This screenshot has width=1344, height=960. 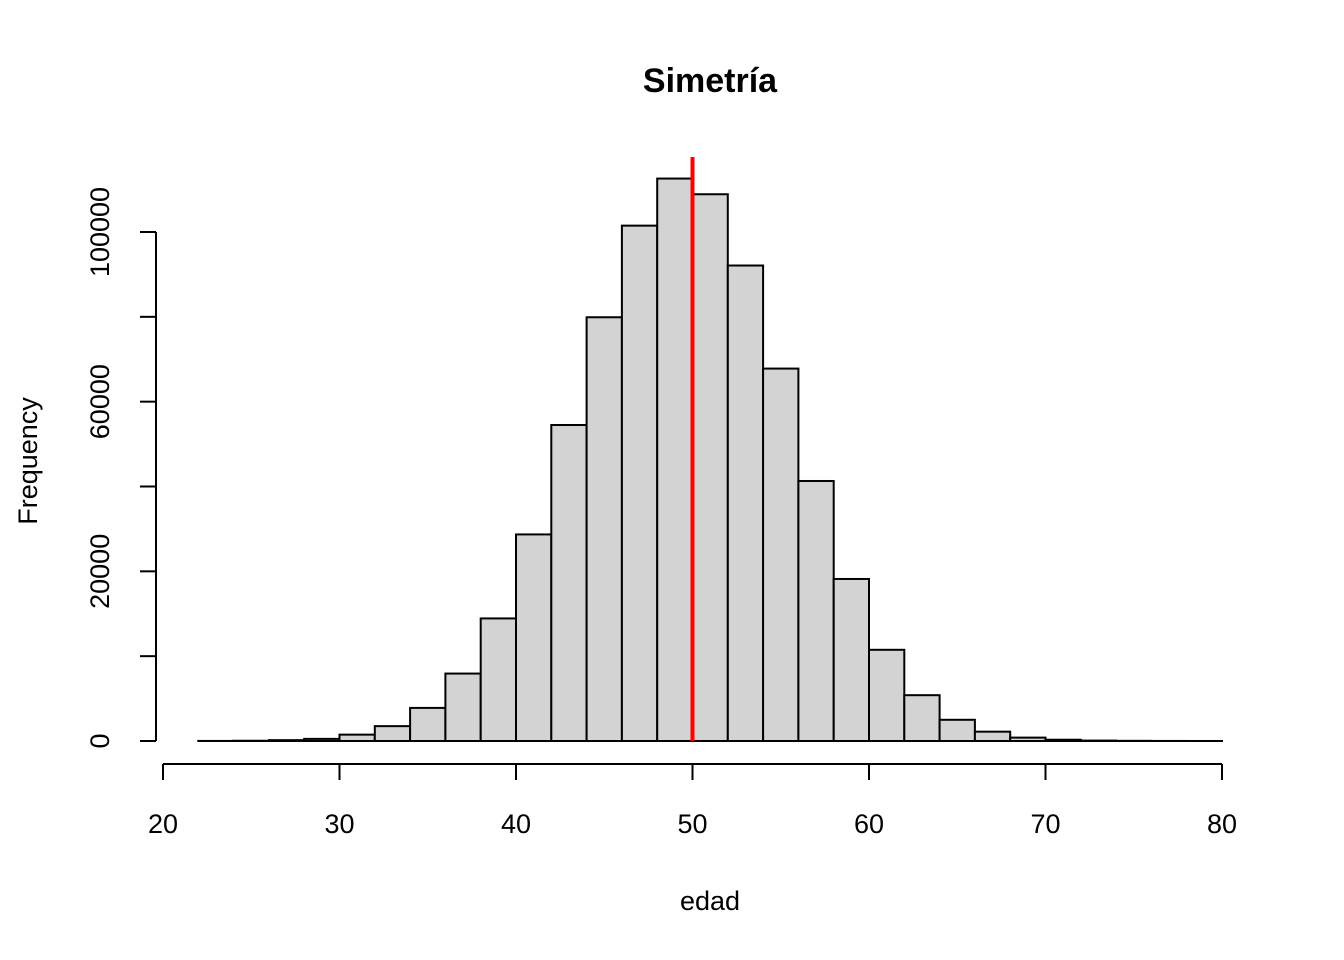 I want to click on x-axis-label: edad, so click(x=710, y=901).